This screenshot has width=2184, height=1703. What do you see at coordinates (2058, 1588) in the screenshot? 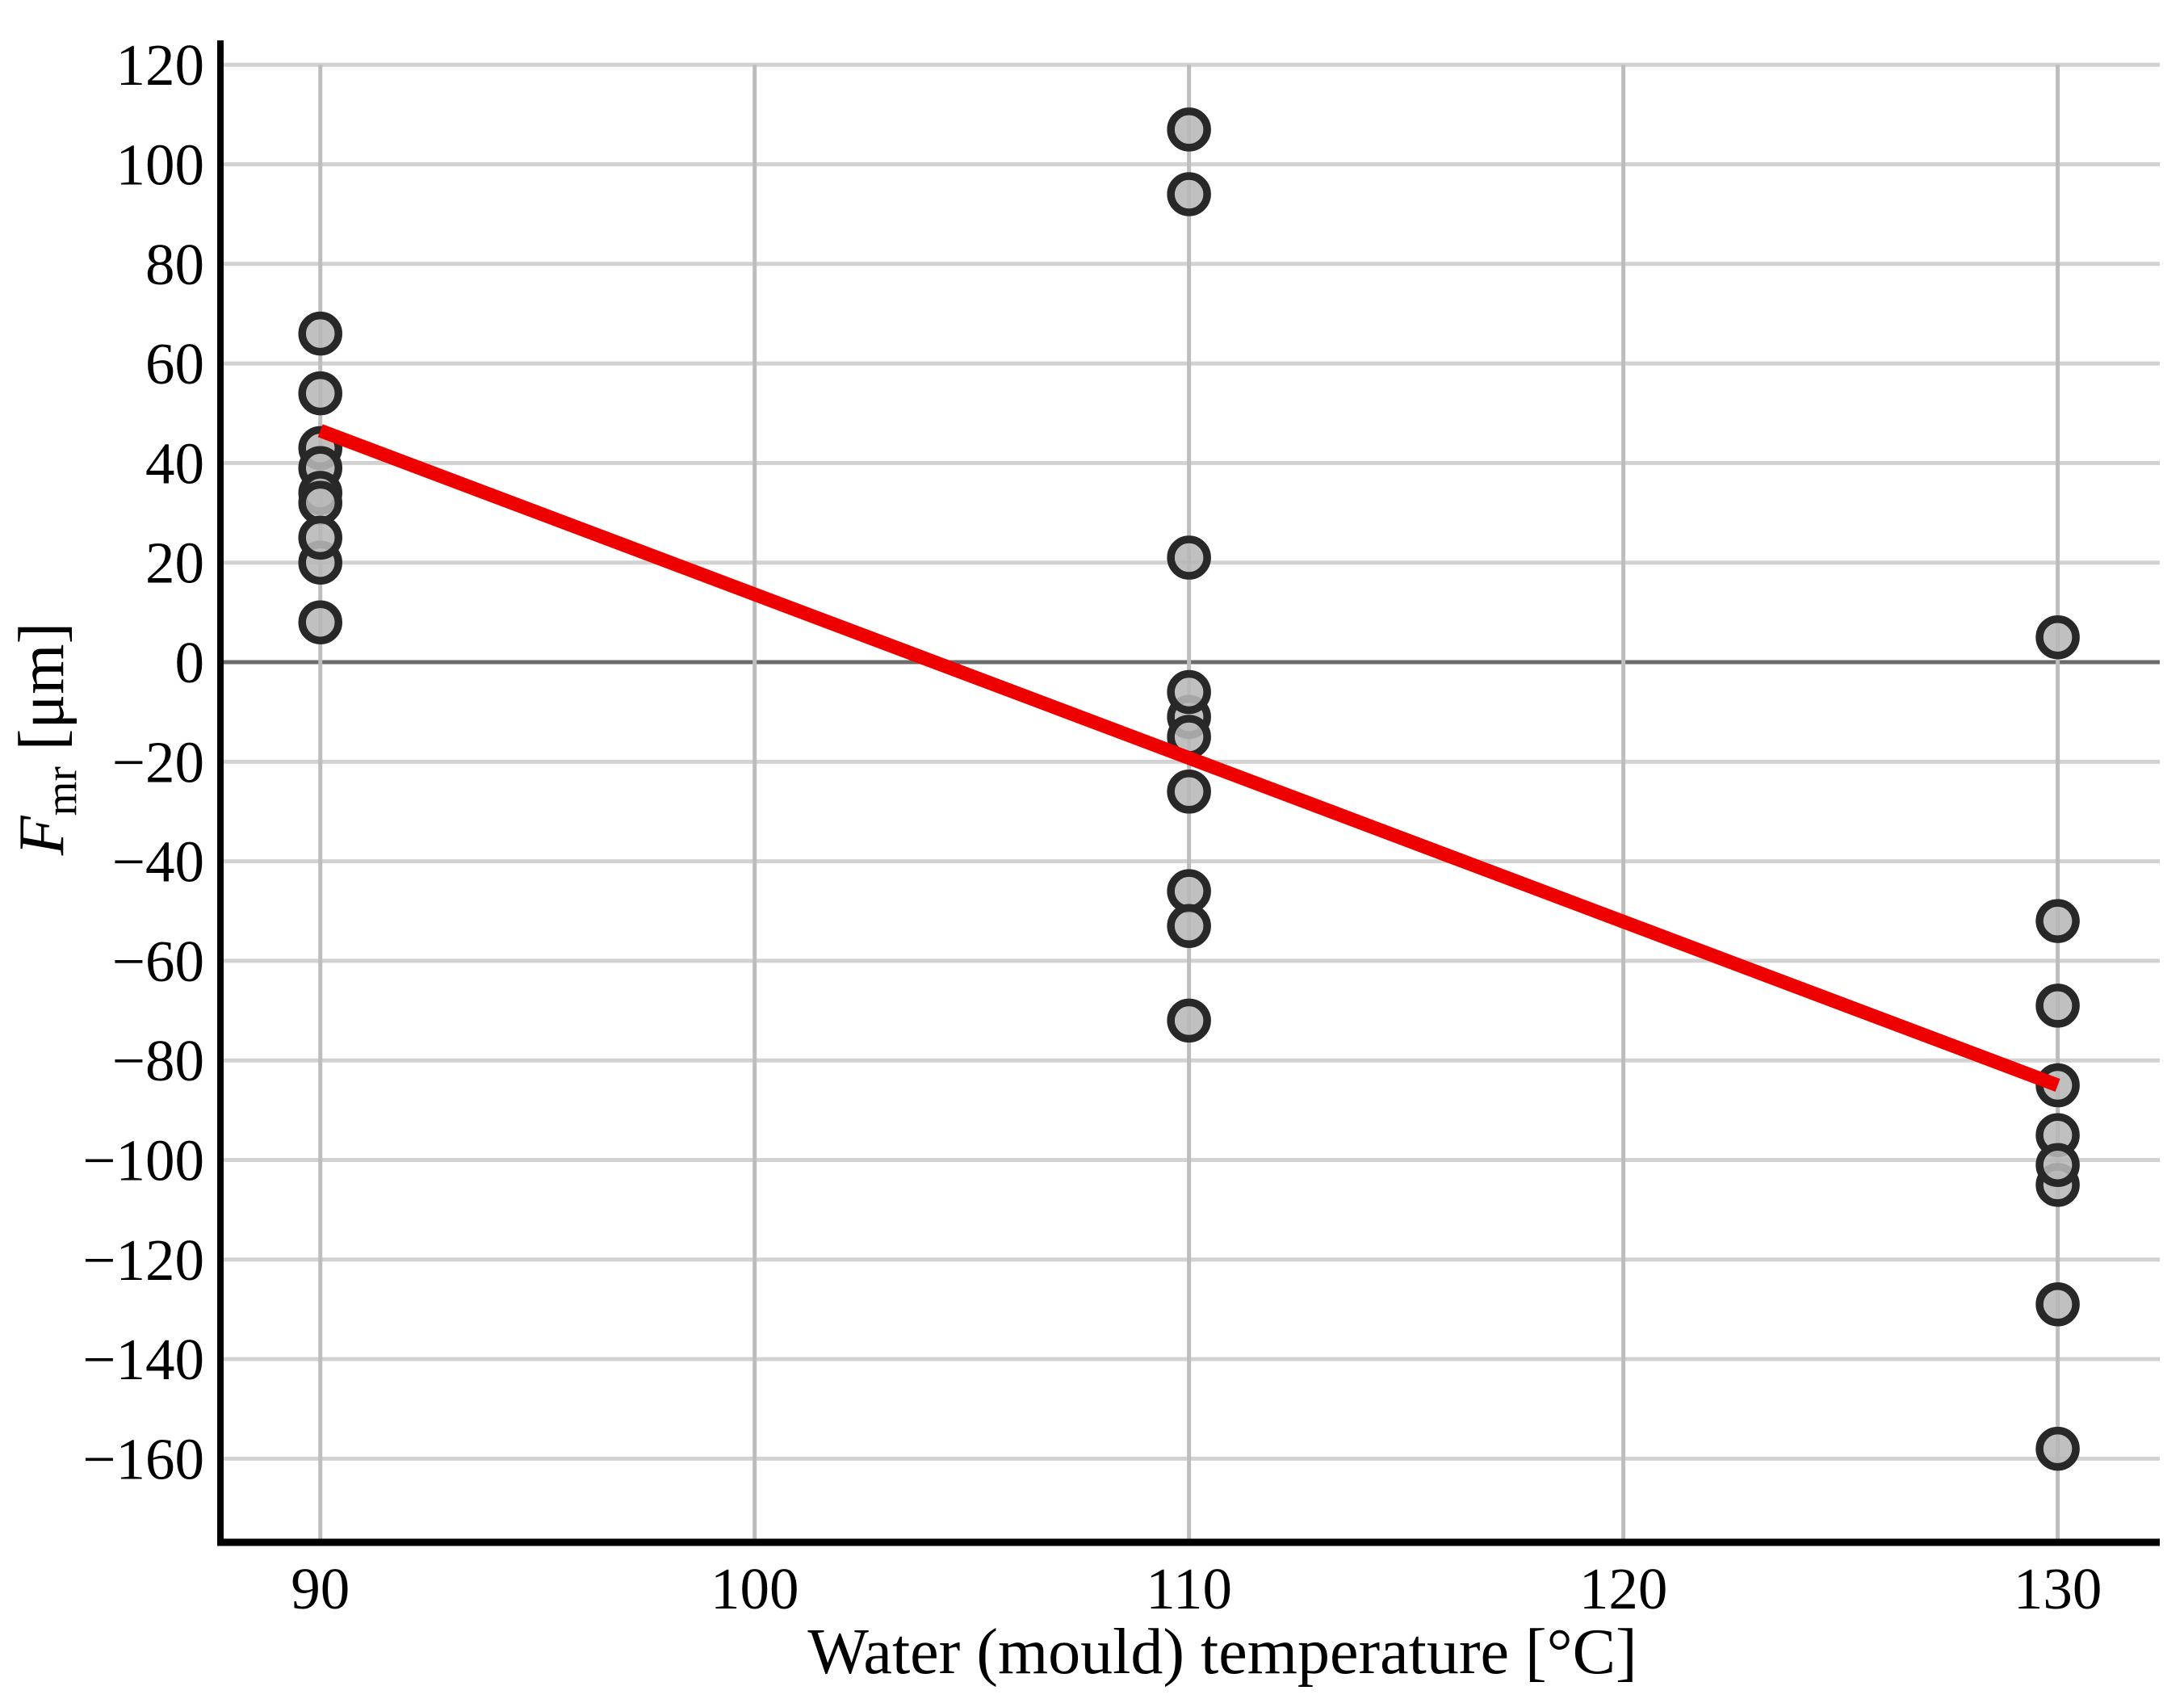
I see `x-tick-label: 130` at bounding box center [2058, 1588].